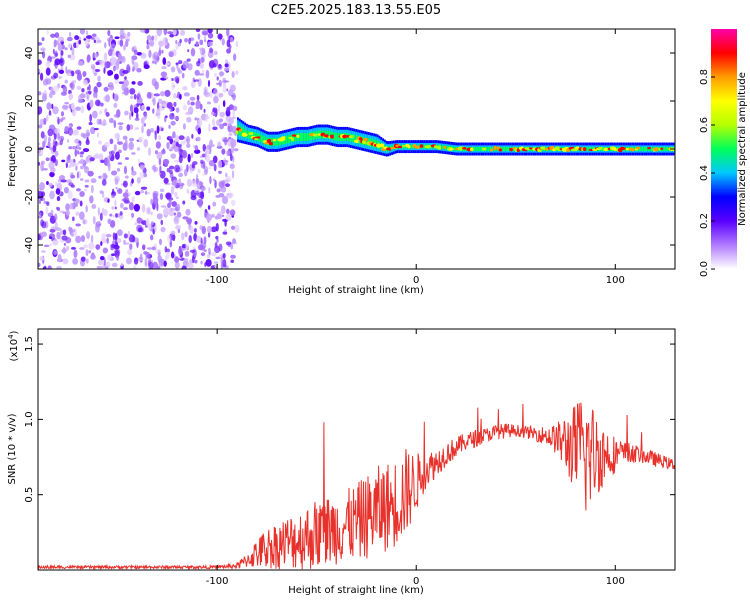 This screenshot has height=600, width=750. What do you see at coordinates (455, 137) in the screenshot?
I see `spectrogram-ridge-cells` at bounding box center [455, 137].